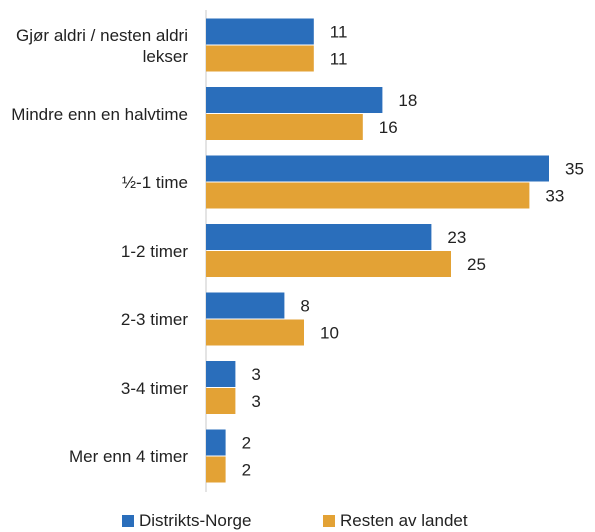 This screenshot has width=595, height=532. What do you see at coordinates (154, 319) in the screenshot?
I see `y-tick-label: 2-3 timer` at bounding box center [154, 319].